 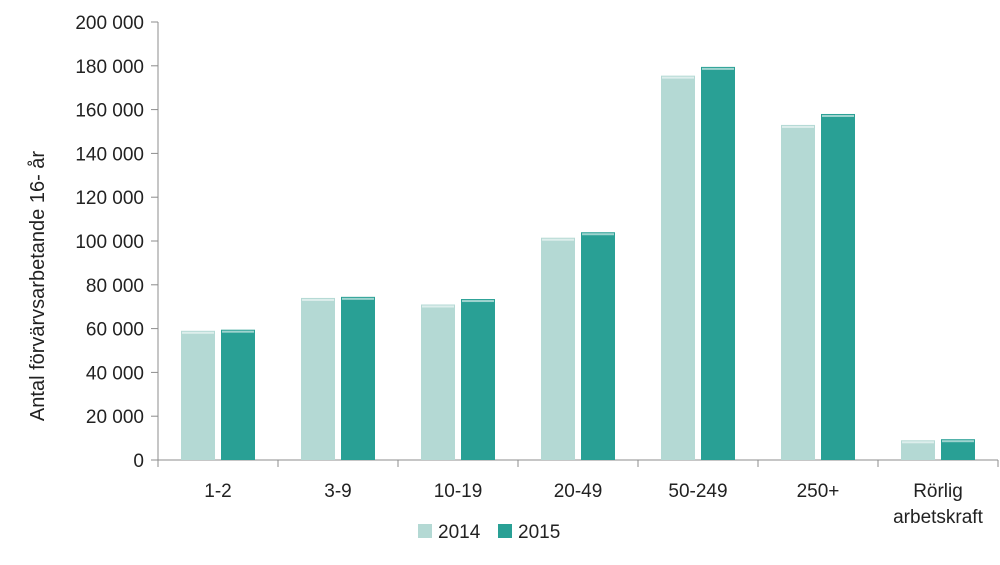 What do you see at coordinates (818, 491) in the screenshot?
I see `x-category-label: 250+` at bounding box center [818, 491].